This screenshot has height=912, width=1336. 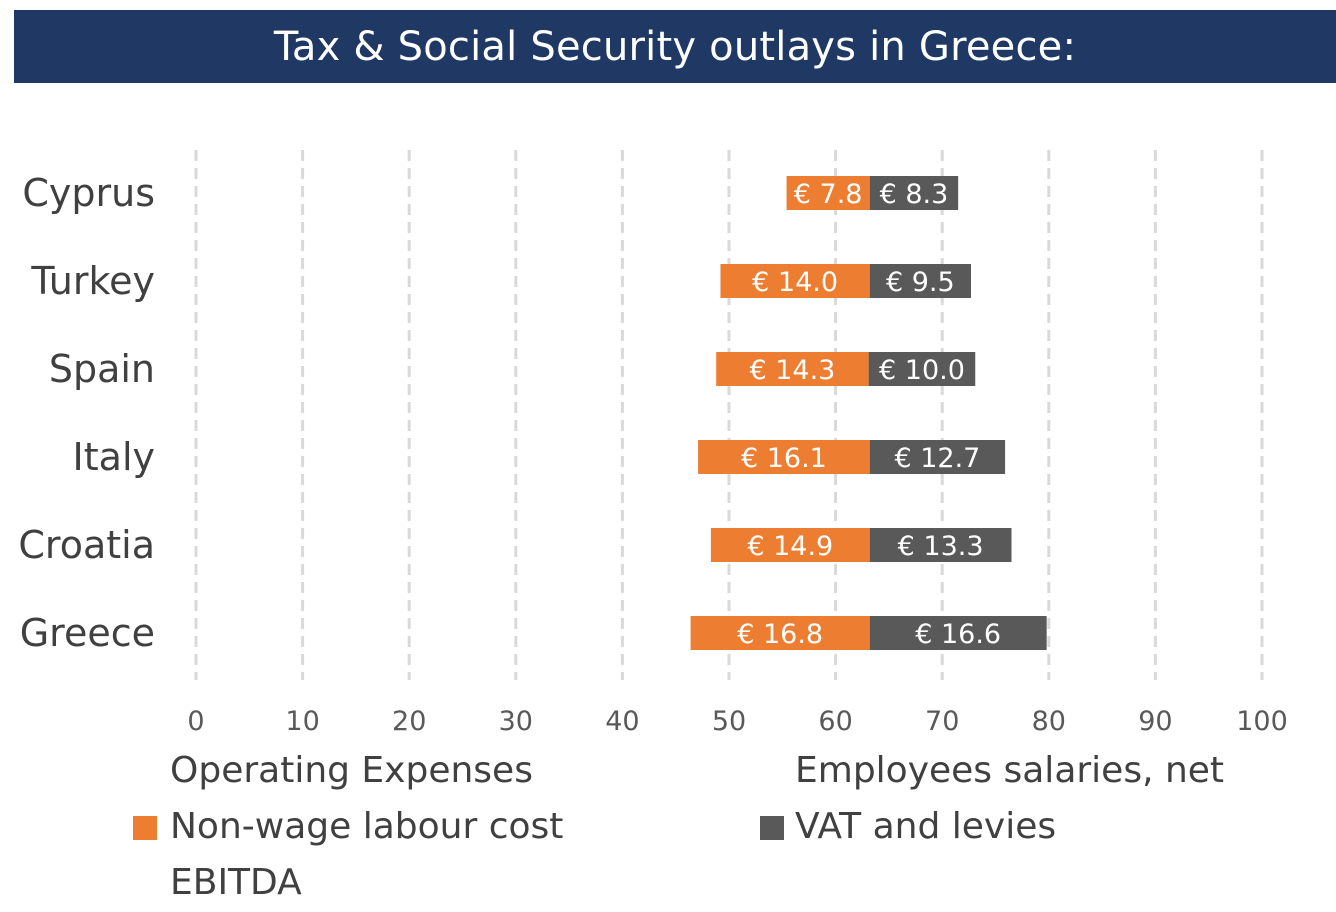 I want to click on bar-non-wage-italy, so click(x=784, y=457).